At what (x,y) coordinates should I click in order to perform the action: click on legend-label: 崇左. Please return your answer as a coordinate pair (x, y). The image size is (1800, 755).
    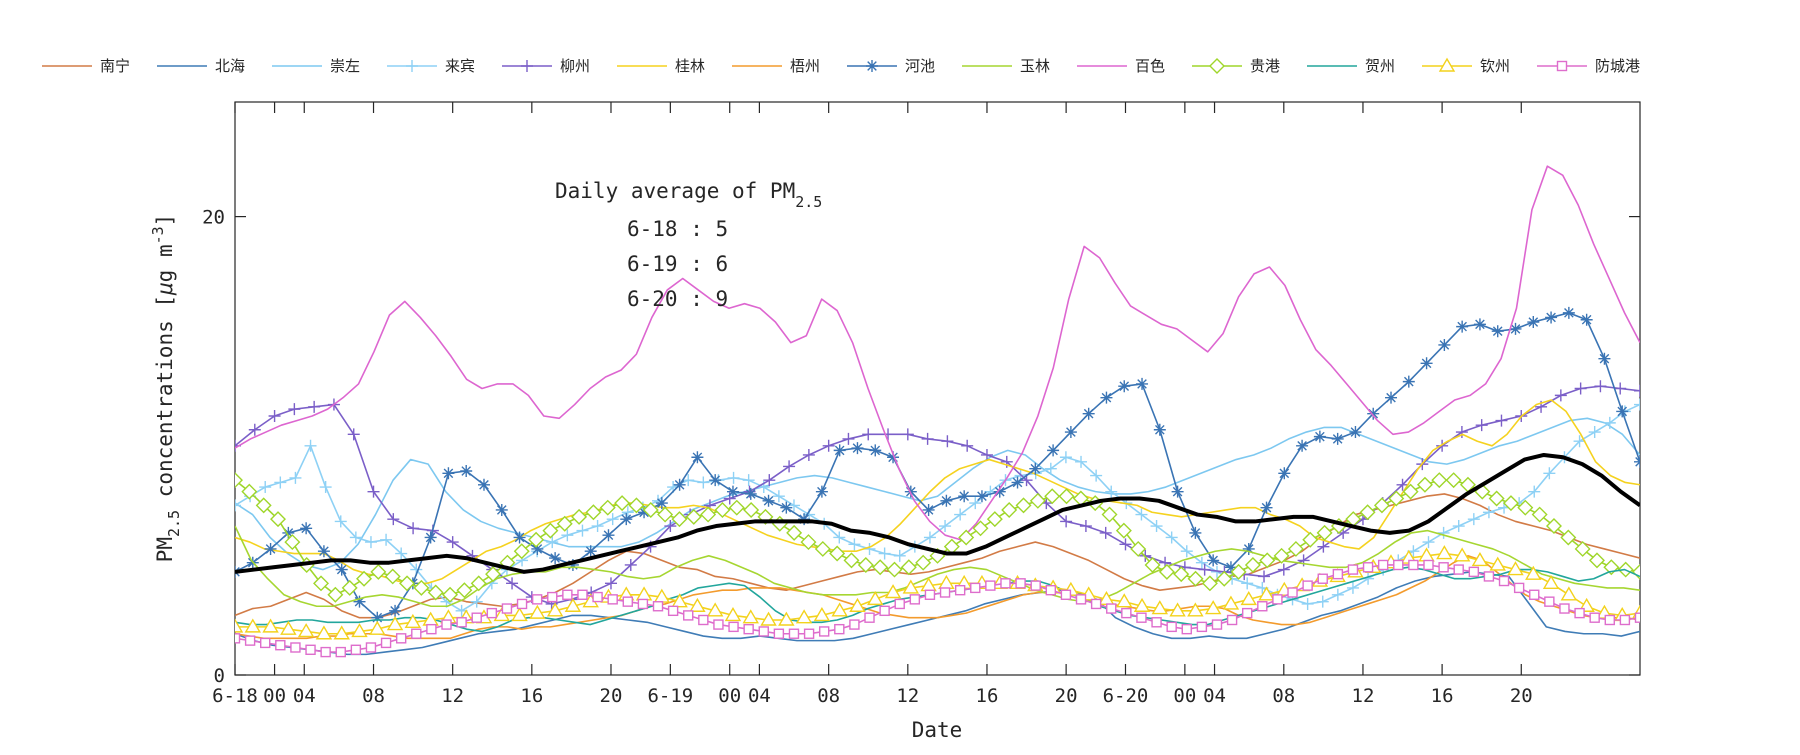
    Looking at the image, I should click on (345, 66).